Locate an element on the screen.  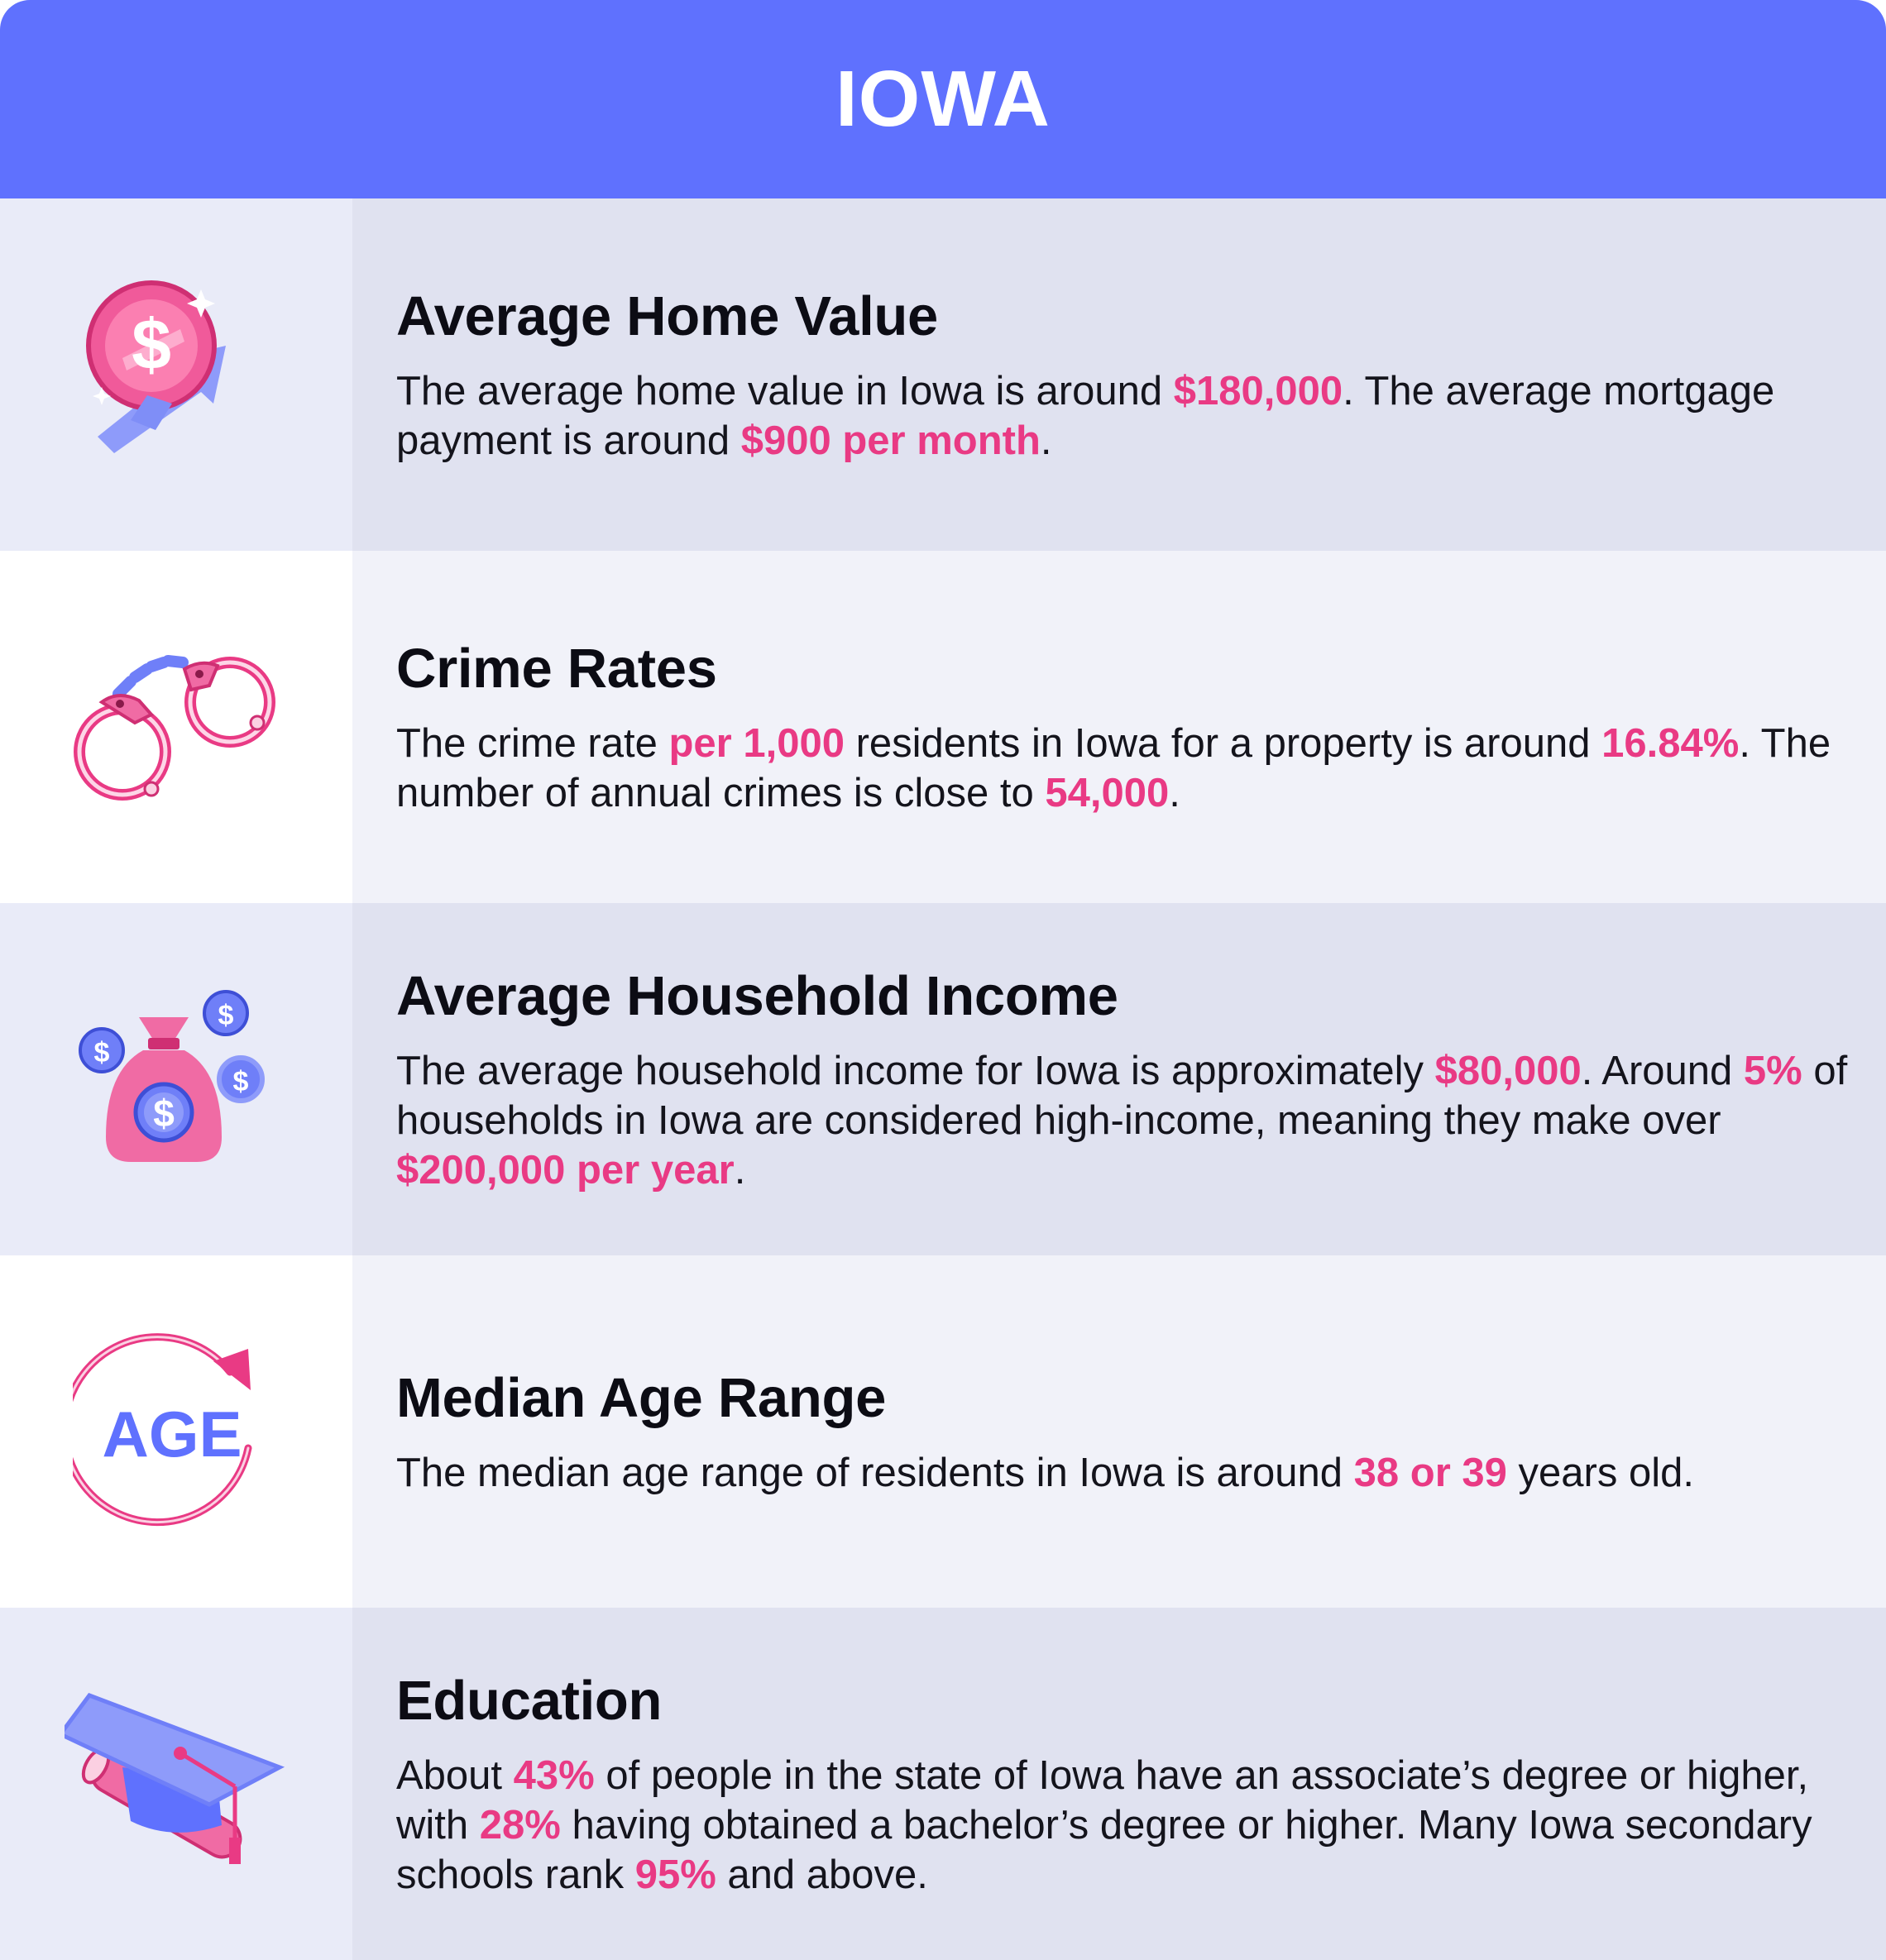
age-cycle-icon: AGE is located at coordinates (163, 1430).